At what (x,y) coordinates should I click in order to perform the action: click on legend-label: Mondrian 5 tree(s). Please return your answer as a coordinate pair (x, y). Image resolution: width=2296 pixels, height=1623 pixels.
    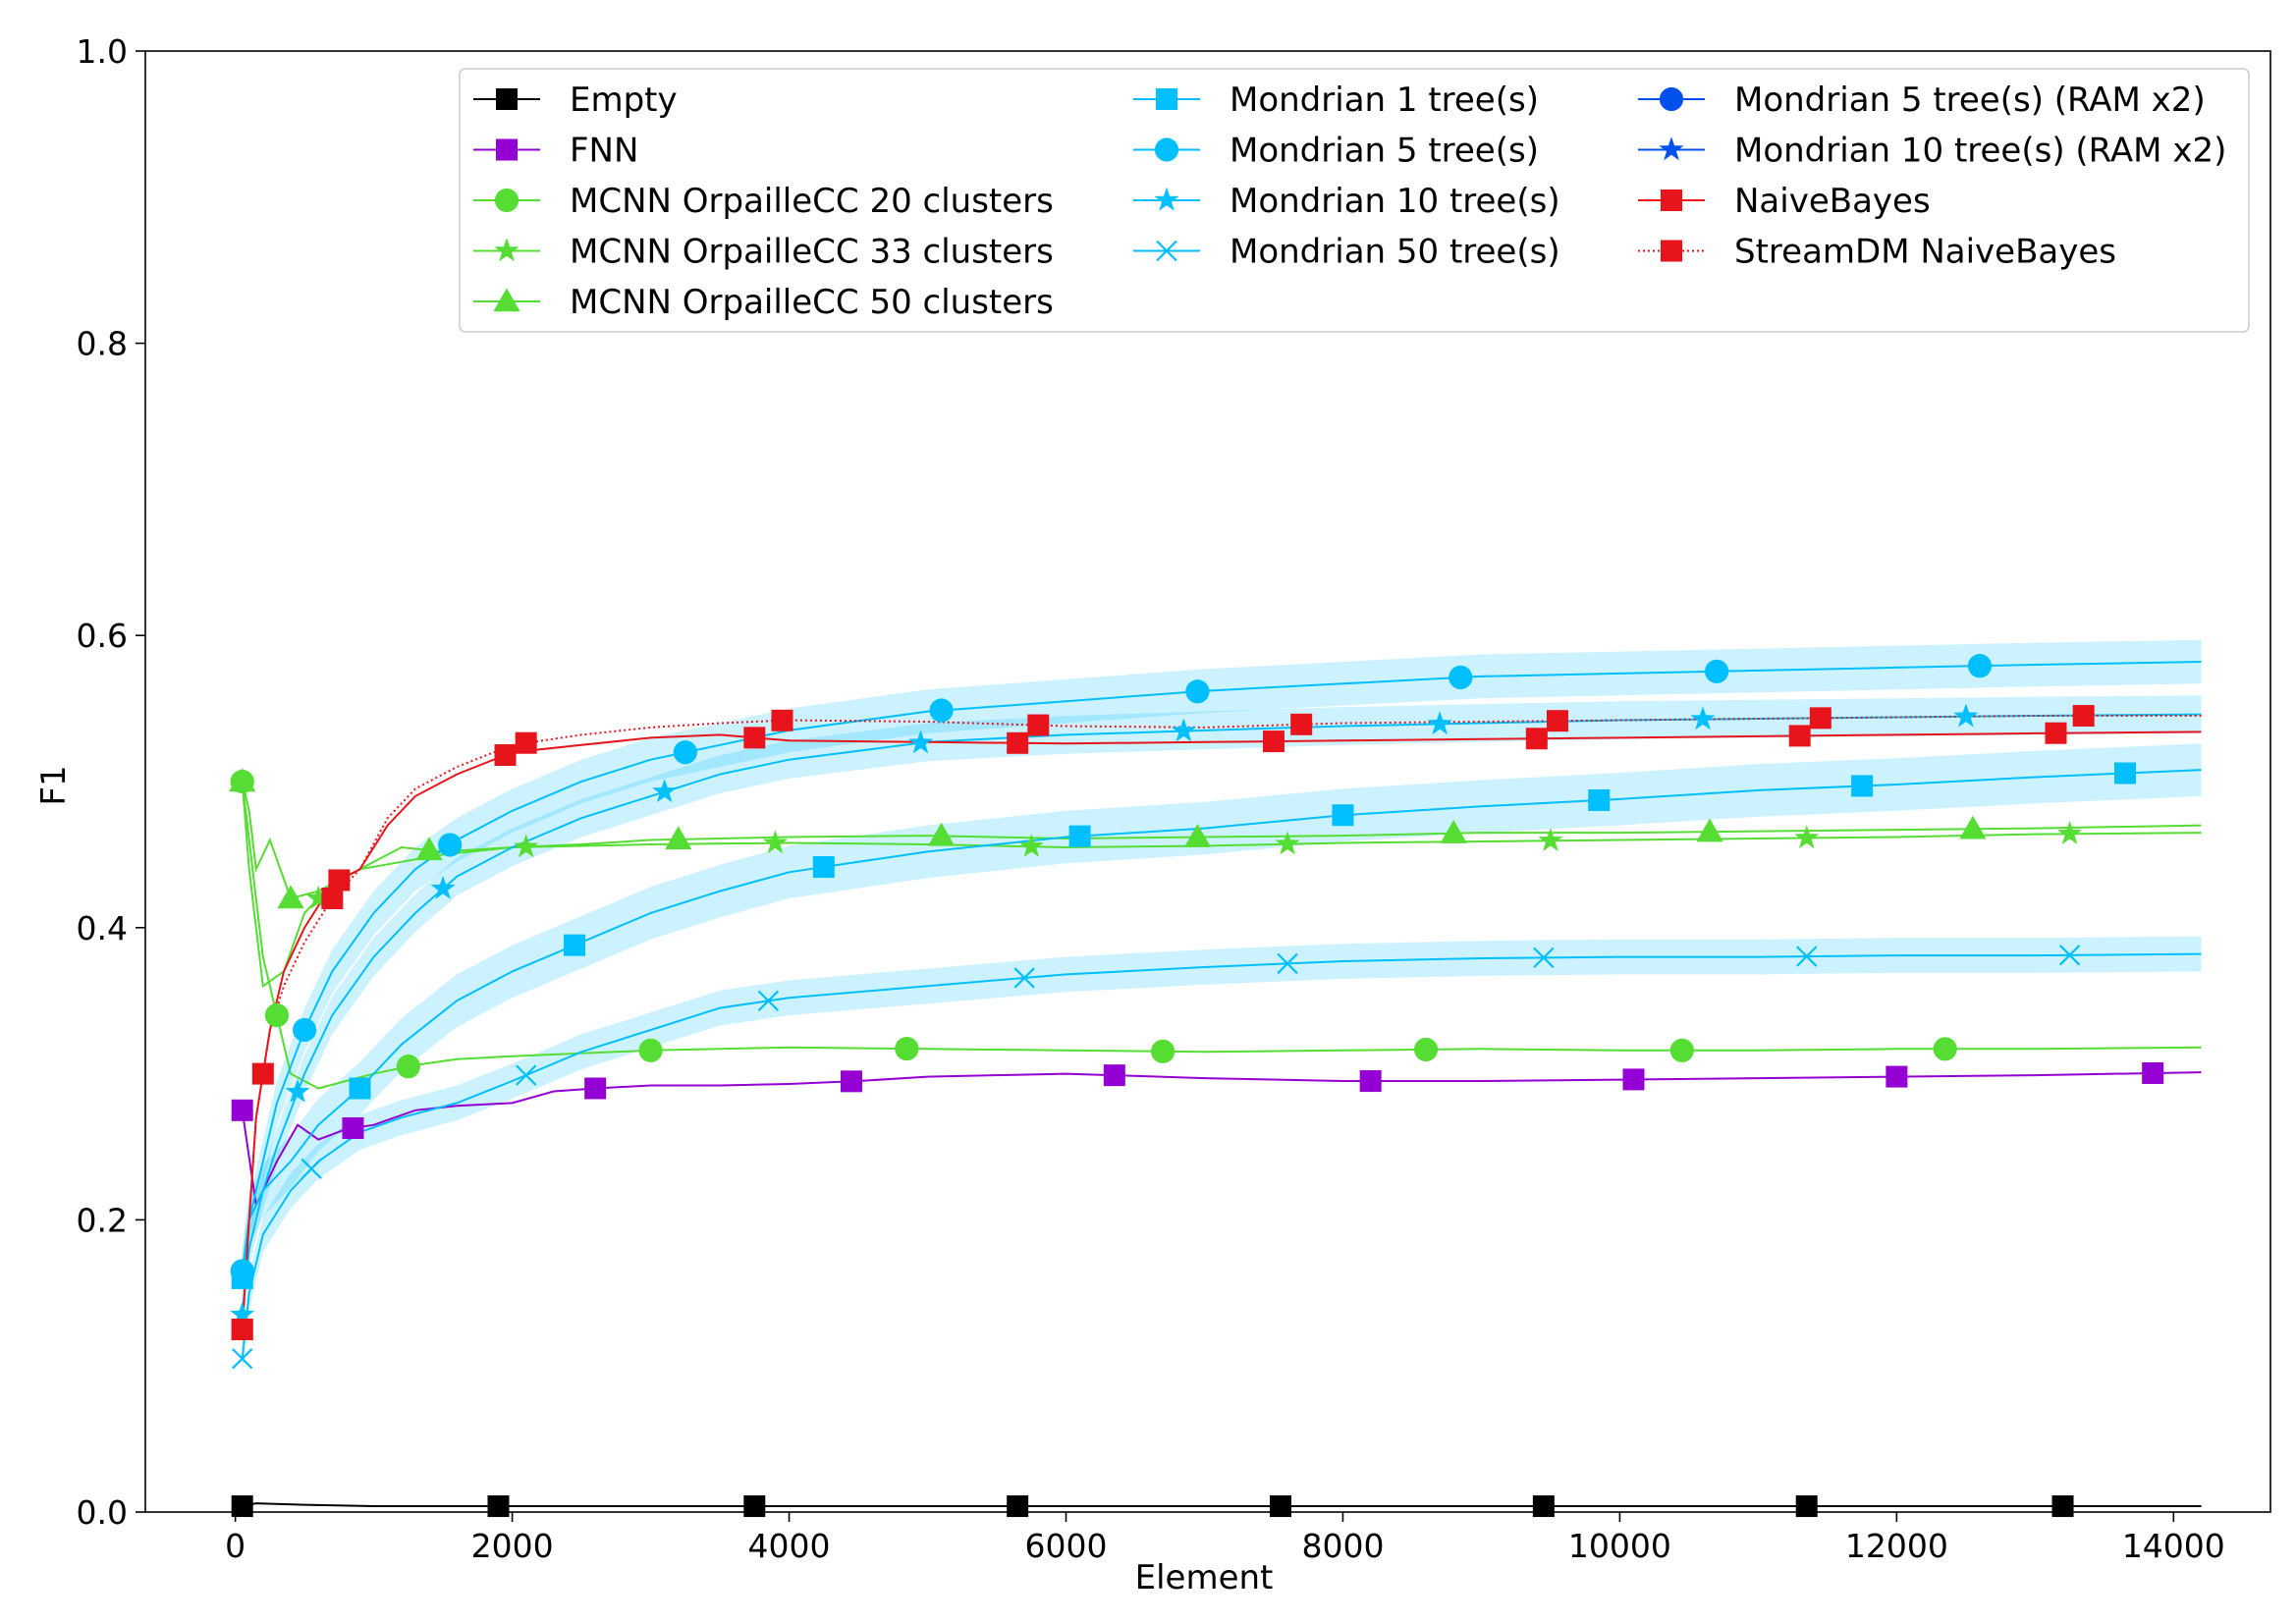
    Looking at the image, I should click on (1384, 151).